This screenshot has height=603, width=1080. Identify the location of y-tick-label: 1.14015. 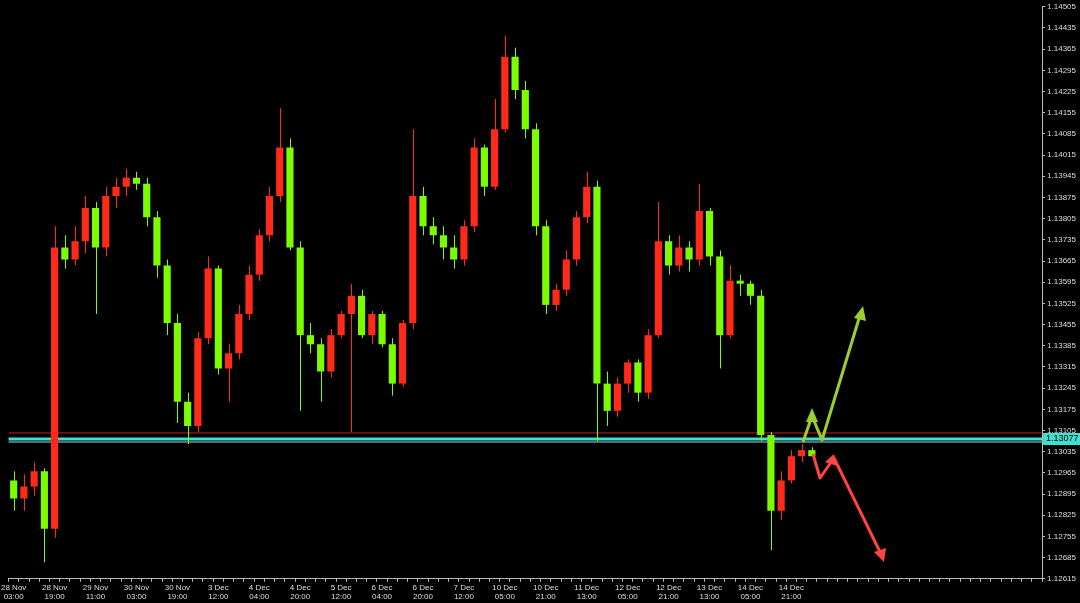
(1062, 155).